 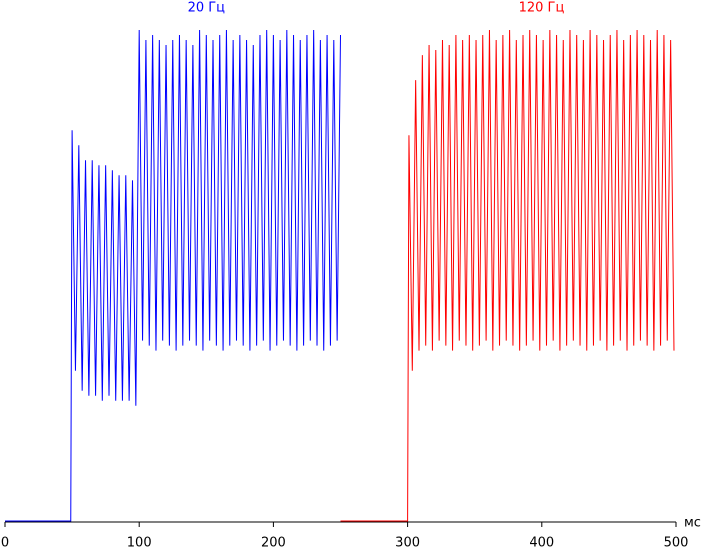 What do you see at coordinates (542, 8) in the screenshot?
I see `series-label: 120 Гц` at bounding box center [542, 8].